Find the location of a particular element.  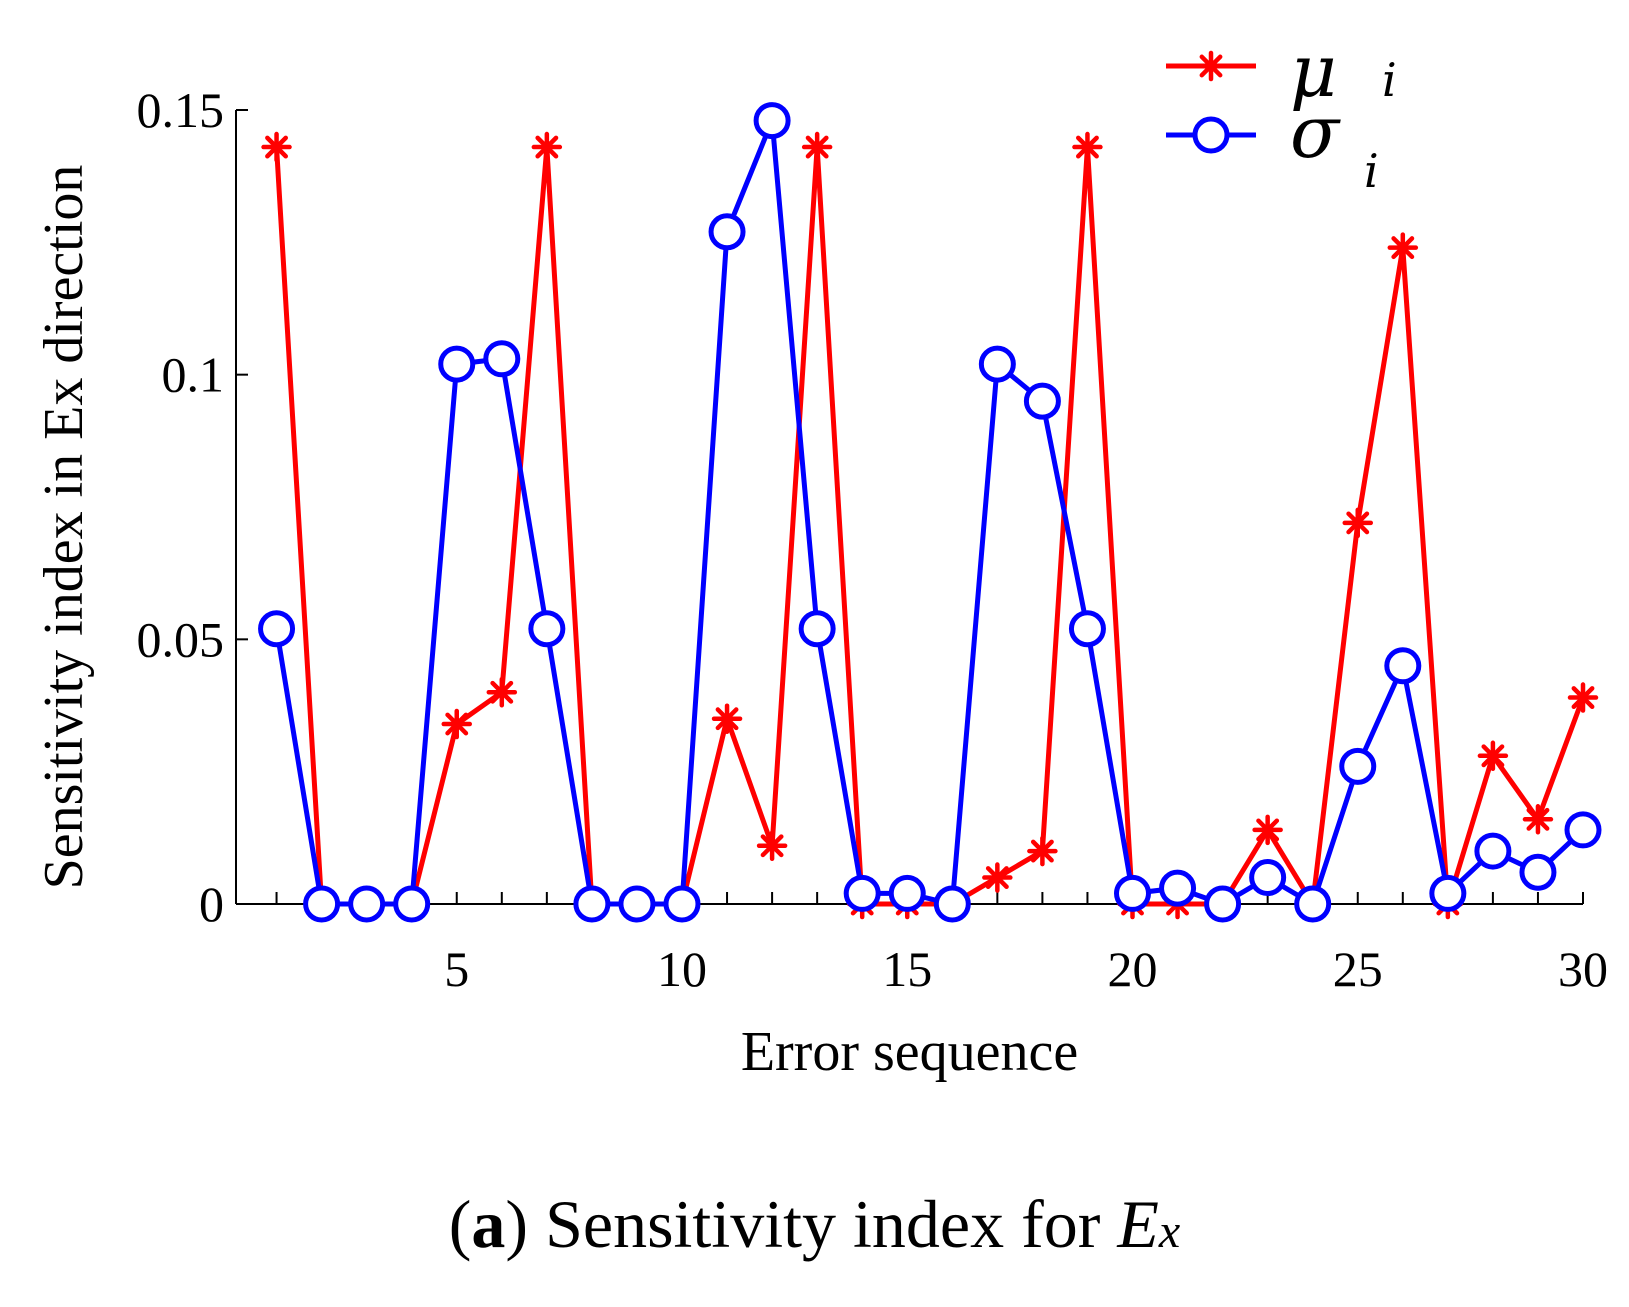

x-ticks: 5 10 15 20 25 30 is located at coordinates (941, 944).